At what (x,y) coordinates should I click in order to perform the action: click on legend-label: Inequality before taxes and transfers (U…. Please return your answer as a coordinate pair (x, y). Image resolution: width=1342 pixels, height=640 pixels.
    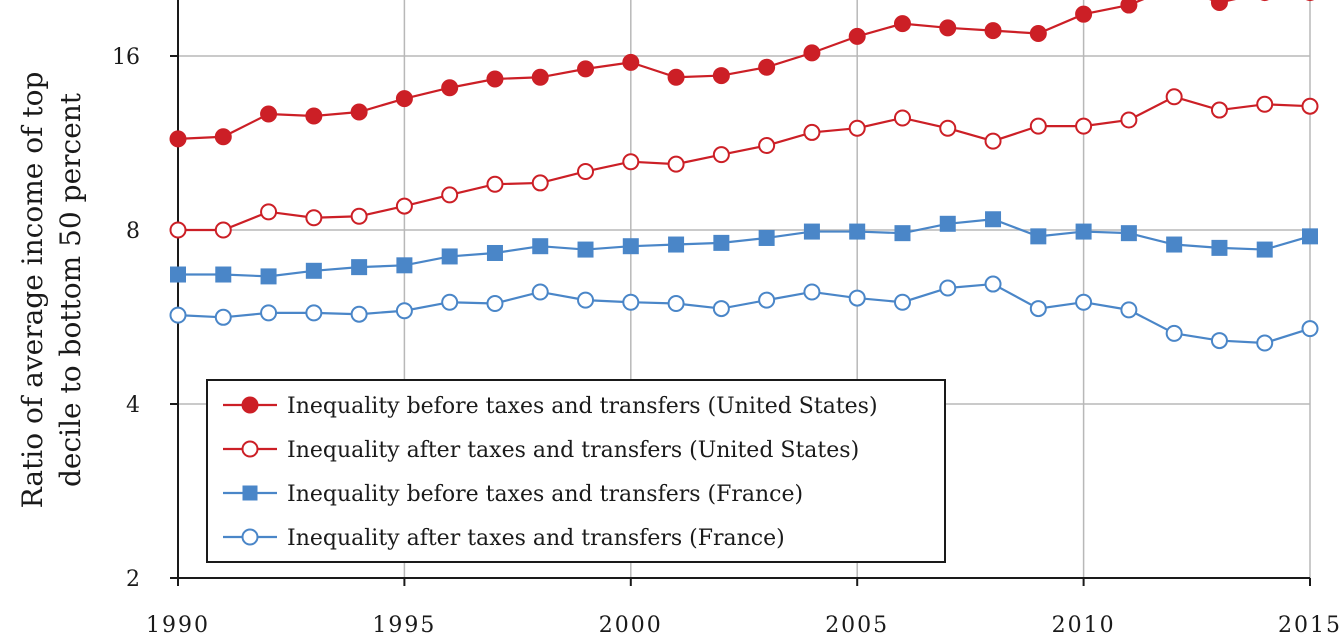
    Looking at the image, I should click on (582, 406).